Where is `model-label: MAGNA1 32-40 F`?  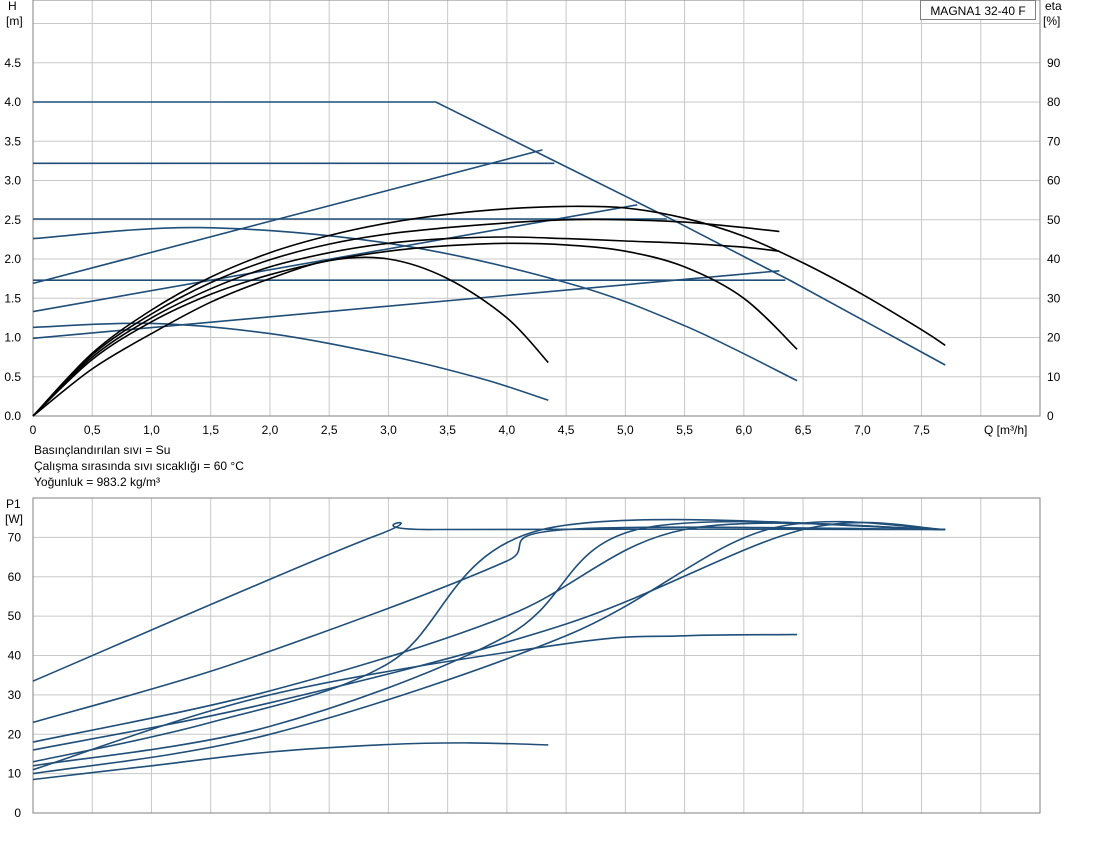 model-label: MAGNA1 32-40 F is located at coordinates (978, 10).